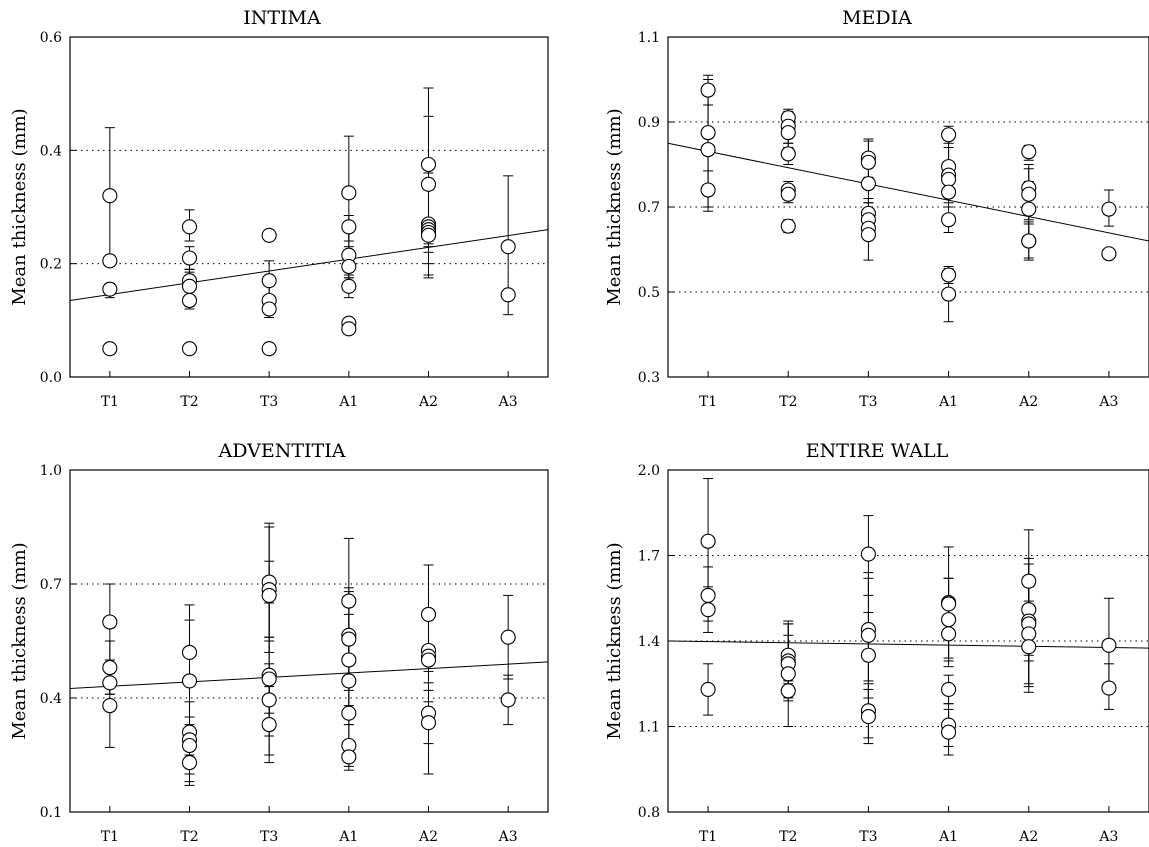  Describe the element at coordinates (51, 471) in the screenshot. I see `y-tick-label: 1.0` at that location.